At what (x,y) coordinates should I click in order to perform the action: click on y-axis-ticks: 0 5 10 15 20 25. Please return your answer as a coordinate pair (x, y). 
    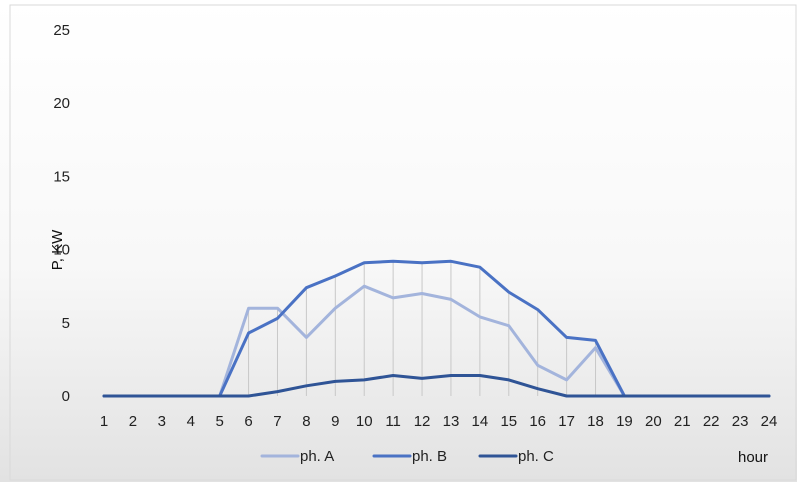
    Looking at the image, I should click on (61, 213).